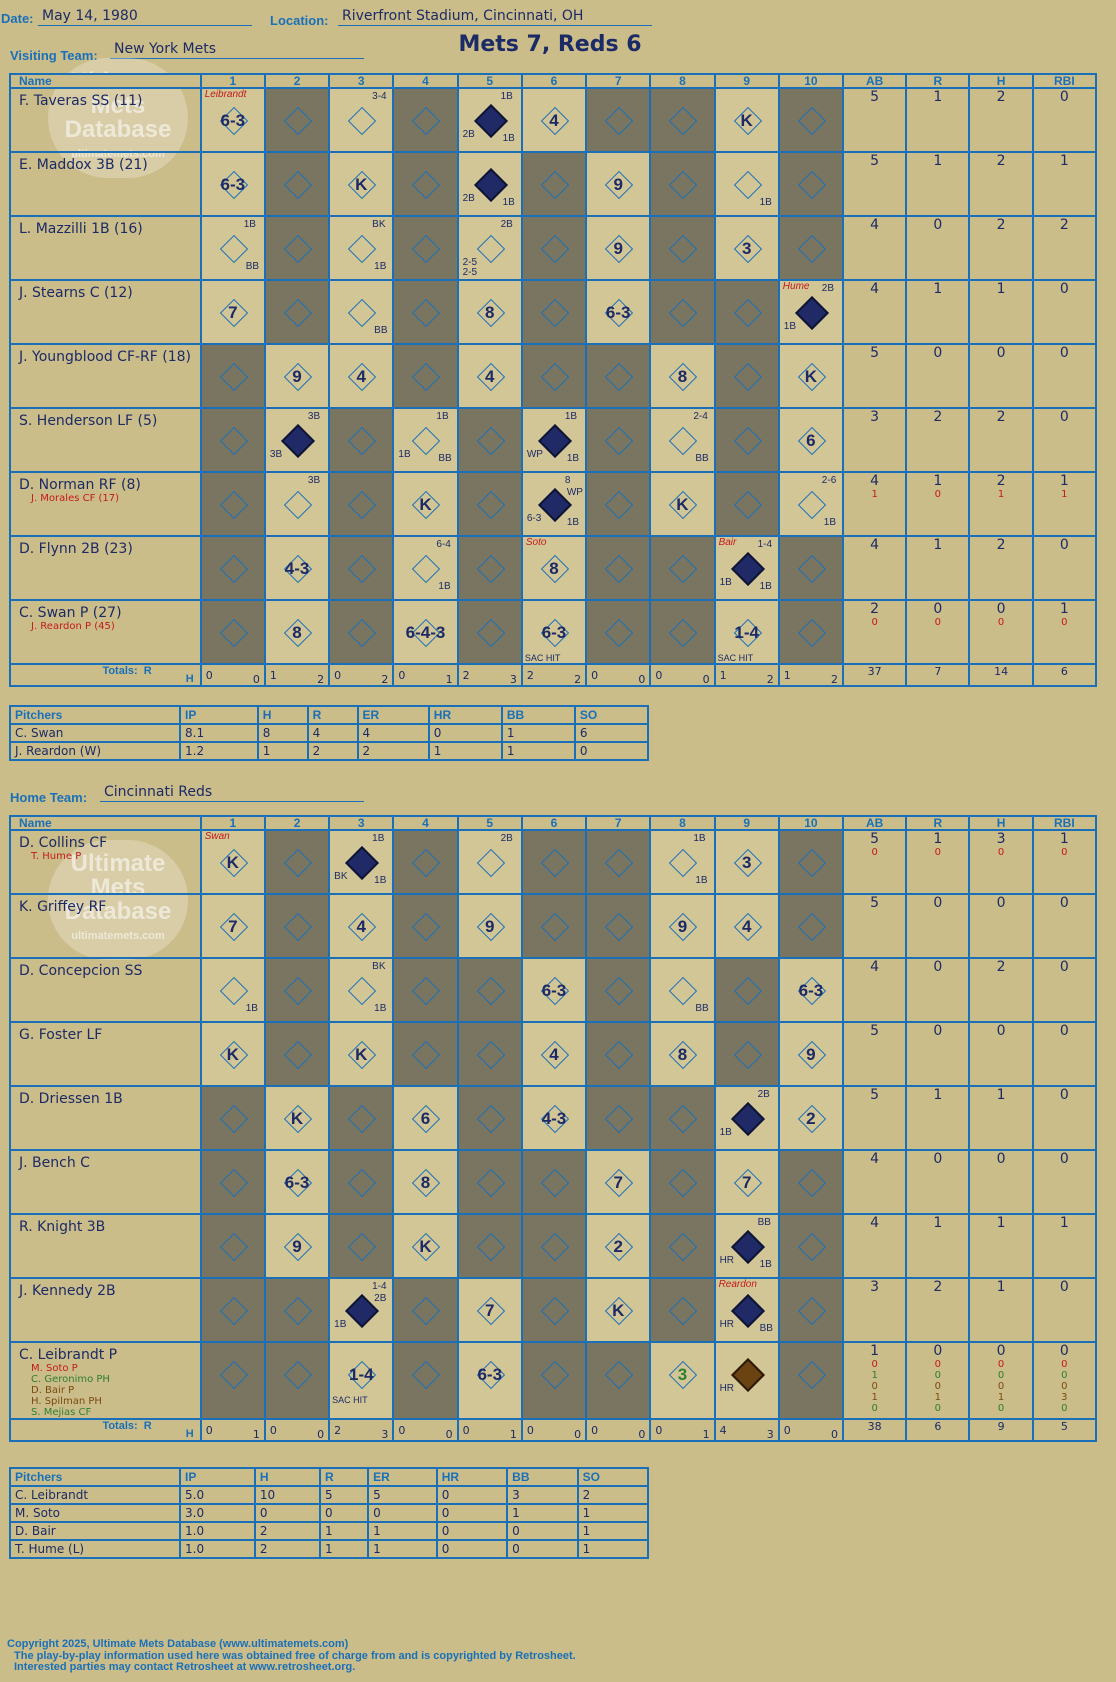 This screenshot has height=1682, width=1116. I want to click on play-result: 9, so click(682, 926).